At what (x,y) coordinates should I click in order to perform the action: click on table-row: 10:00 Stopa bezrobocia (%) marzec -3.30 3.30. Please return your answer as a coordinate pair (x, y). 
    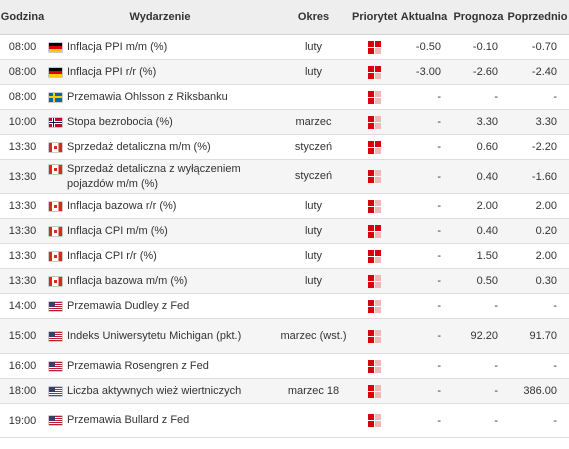
    Looking at the image, I should click on (284, 122).